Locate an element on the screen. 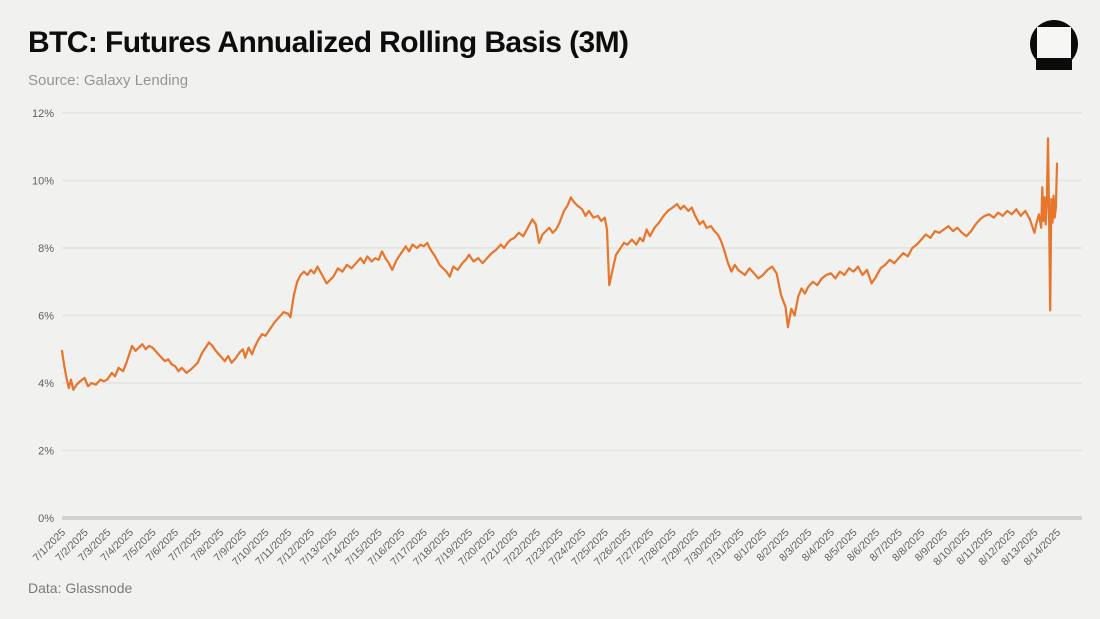 This screenshot has height=619, width=1100. y-tick-label: 6% is located at coordinates (46, 317).